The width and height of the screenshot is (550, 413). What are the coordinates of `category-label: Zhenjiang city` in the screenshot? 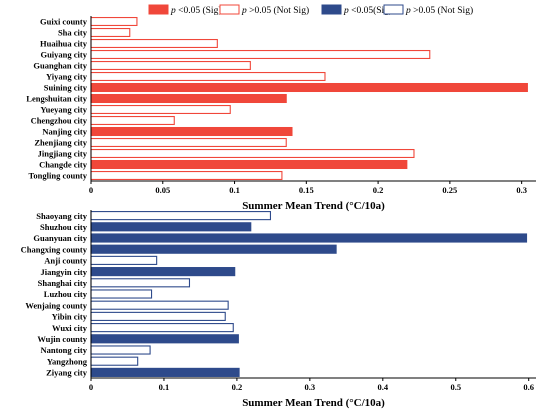 It's located at (60, 143).